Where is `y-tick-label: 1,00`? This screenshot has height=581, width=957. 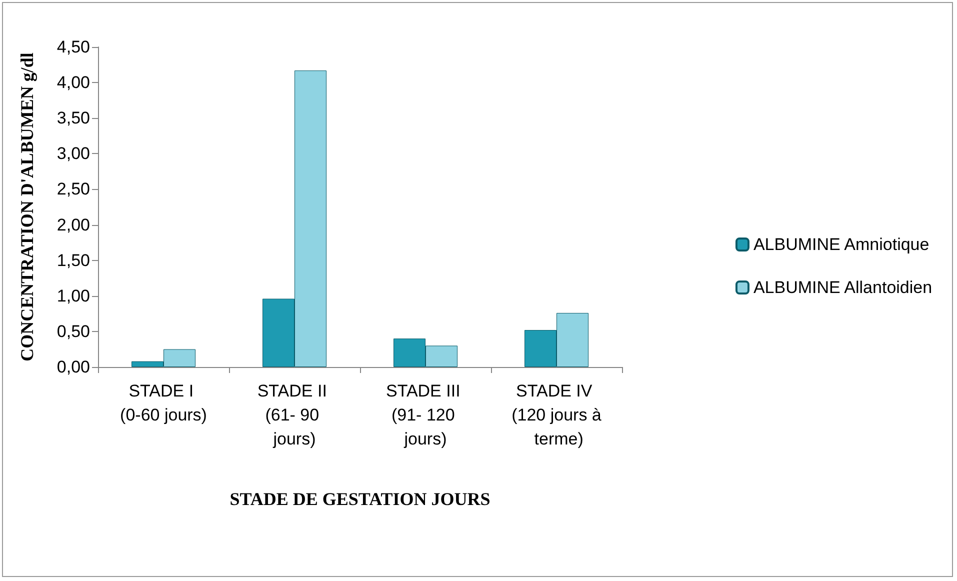
y-tick-label: 1,00 is located at coordinates (73, 296).